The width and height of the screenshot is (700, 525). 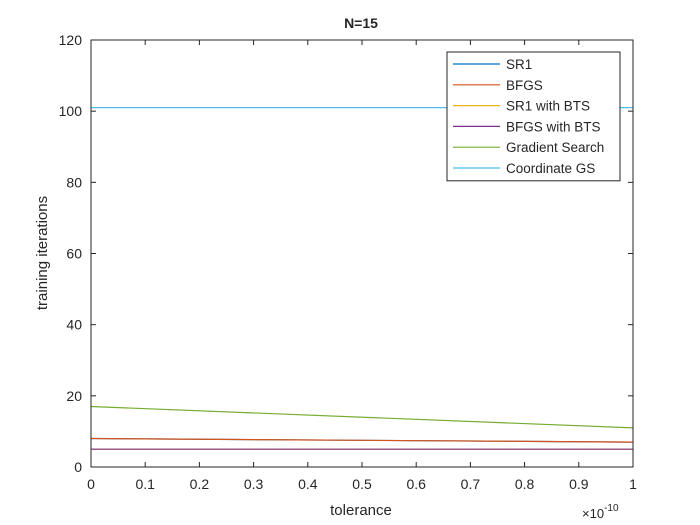 I want to click on y-tick-label: 80, so click(x=74, y=182).